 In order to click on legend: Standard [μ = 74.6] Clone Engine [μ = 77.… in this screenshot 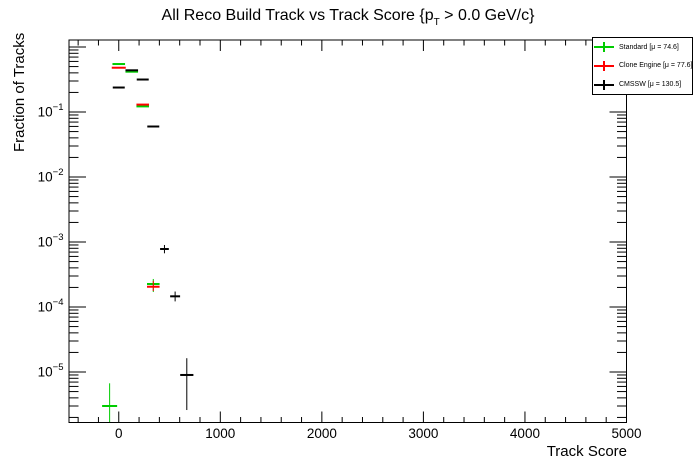, I will do `click(642, 66)`.